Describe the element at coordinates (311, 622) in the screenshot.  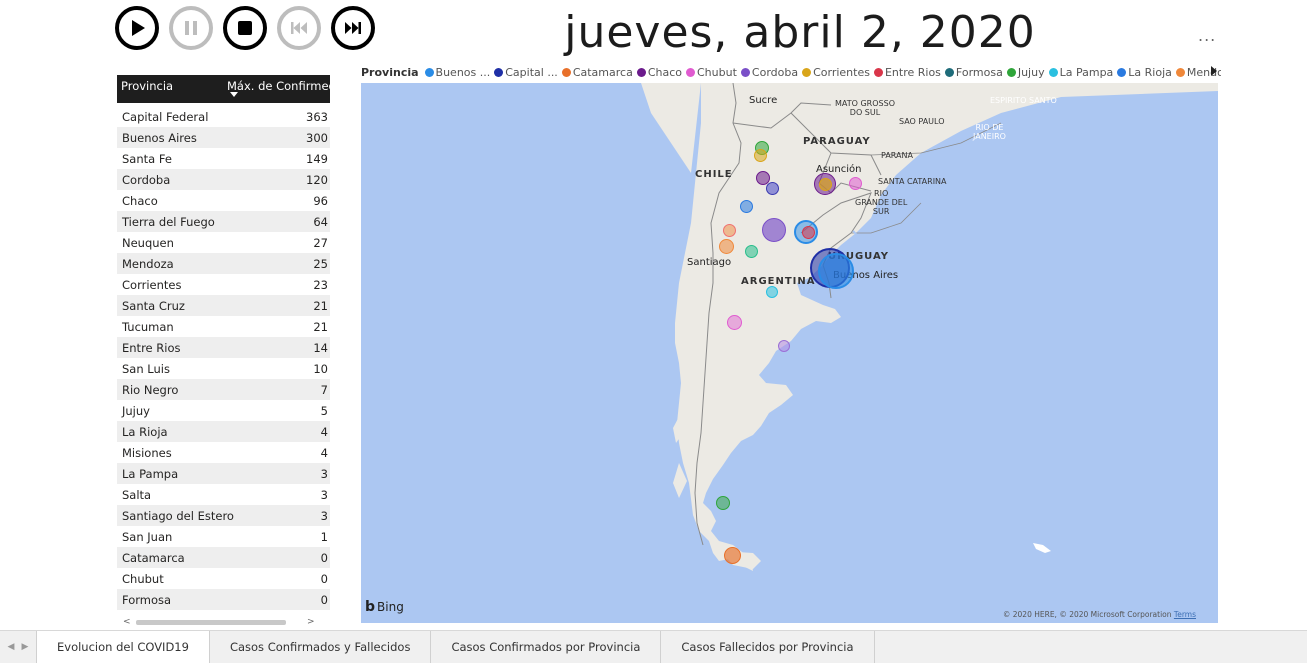
I see `scroll-right-icon: >` at that location.